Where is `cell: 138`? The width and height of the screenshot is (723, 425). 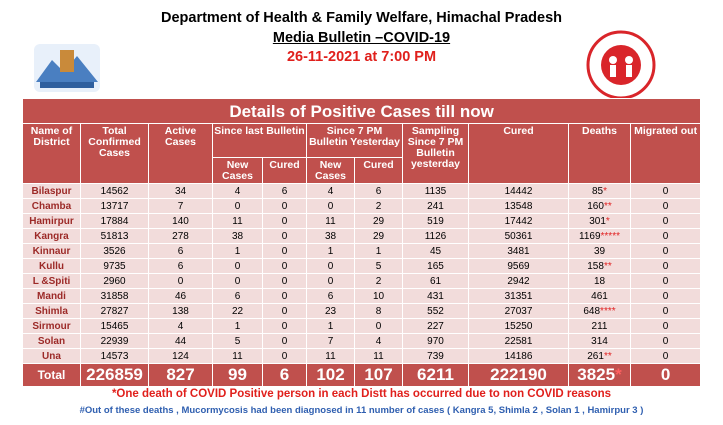 cell: 138 is located at coordinates (180, 311).